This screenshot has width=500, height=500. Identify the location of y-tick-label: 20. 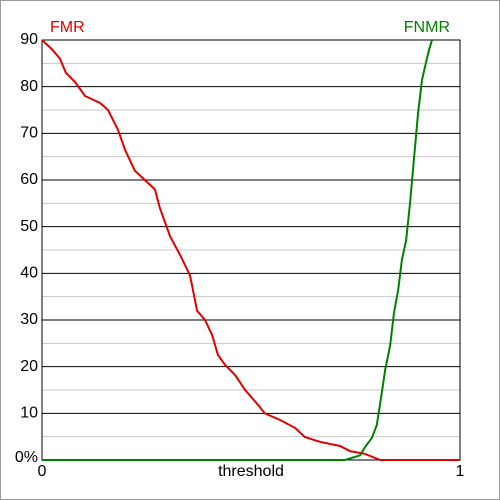
(29, 366).